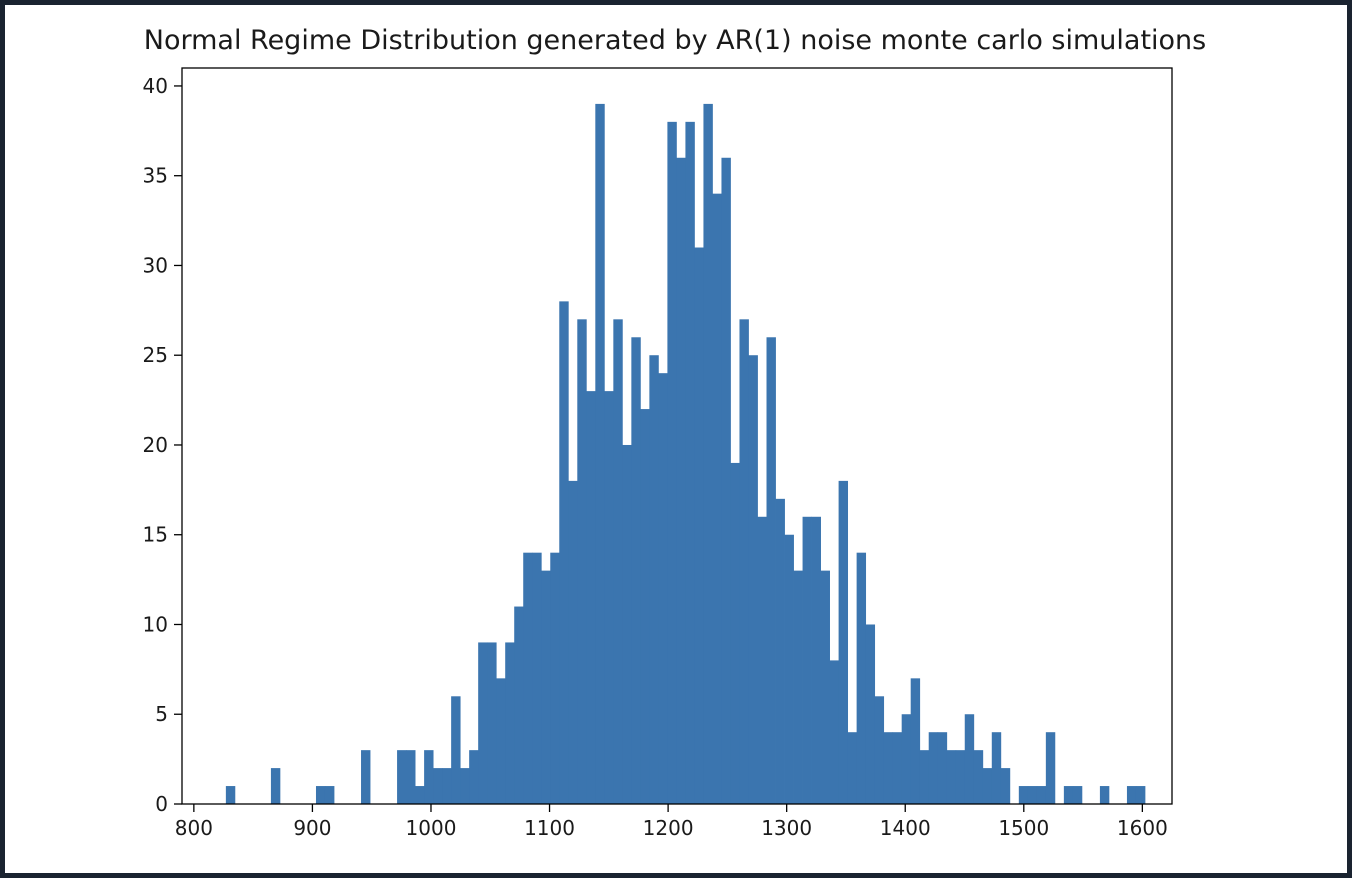  I want to click on y-axis: 0 5 10 15 20 25 30 35 40, so click(162, 445).